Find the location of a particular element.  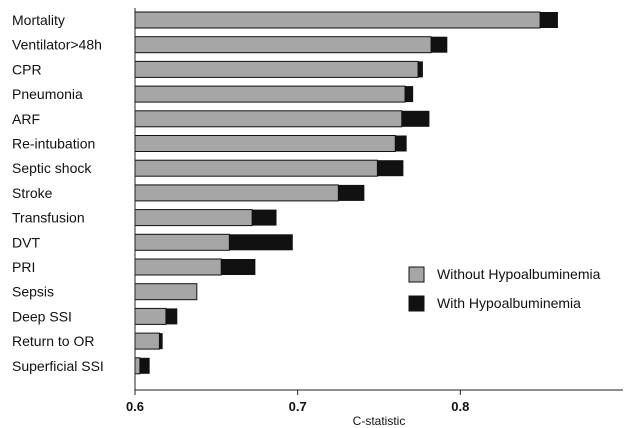

bar-without-hypoalbuminemia-superficial-ssi is located at coordinates (137, 366).